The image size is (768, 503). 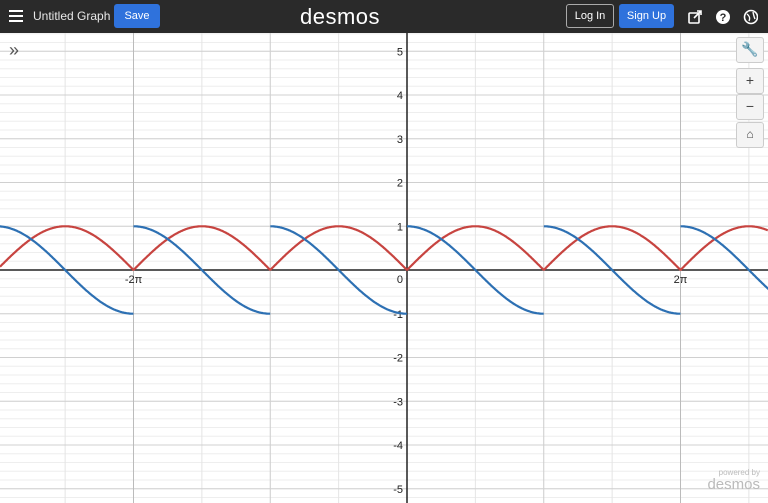 I want to click on red-curve, so click(x=384, y=248).